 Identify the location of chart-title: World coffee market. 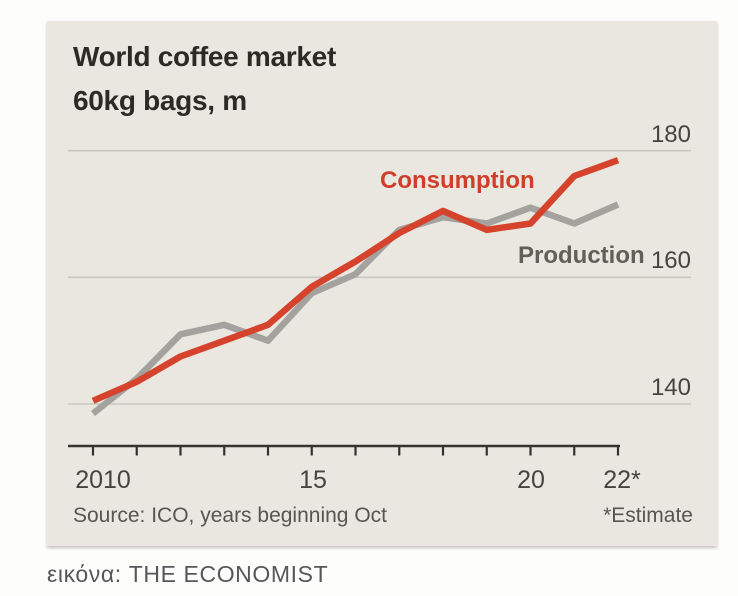
(204, 56).